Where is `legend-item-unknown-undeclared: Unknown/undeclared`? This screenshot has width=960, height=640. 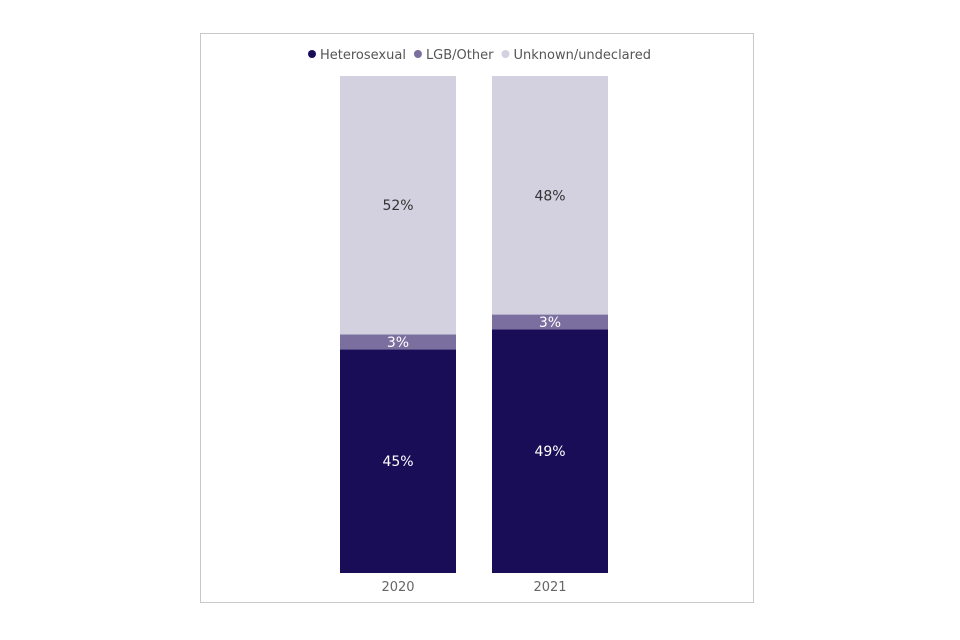 legend-item-unknown-undeclared: Unknown/undeclared is located at coordinates (576, 55).